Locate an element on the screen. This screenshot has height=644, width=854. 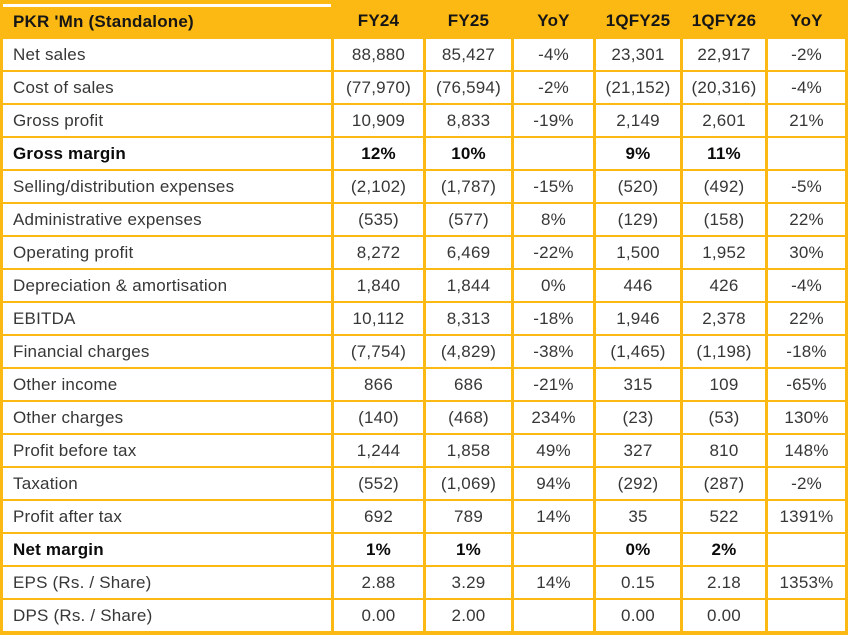
value-cell: (129) is located at coordinates (638, 219).